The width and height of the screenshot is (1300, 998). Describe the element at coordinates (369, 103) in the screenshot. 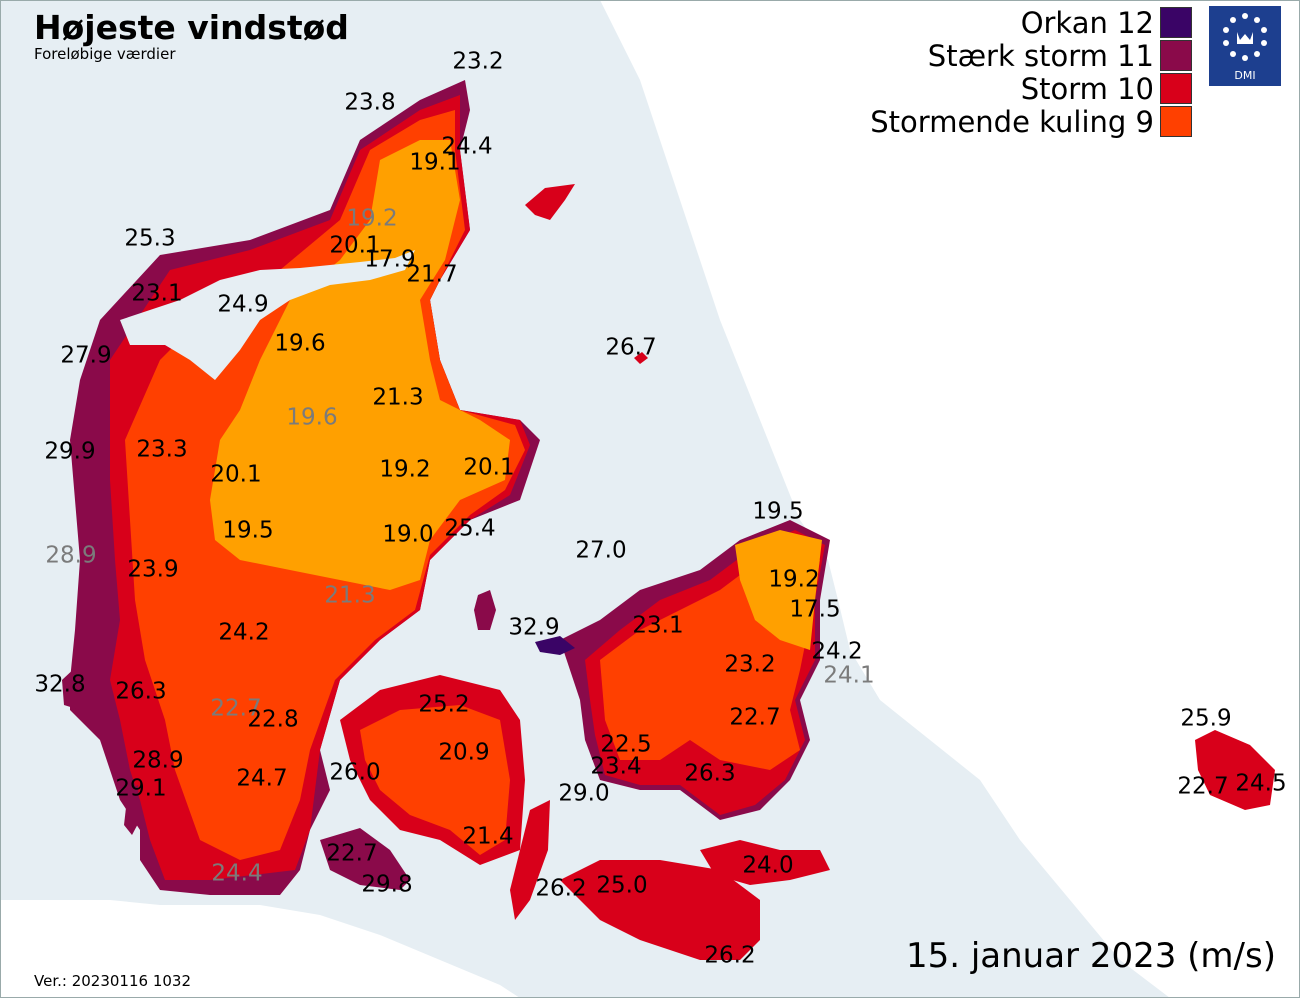

I see `observation-value: 23.8` at that location.